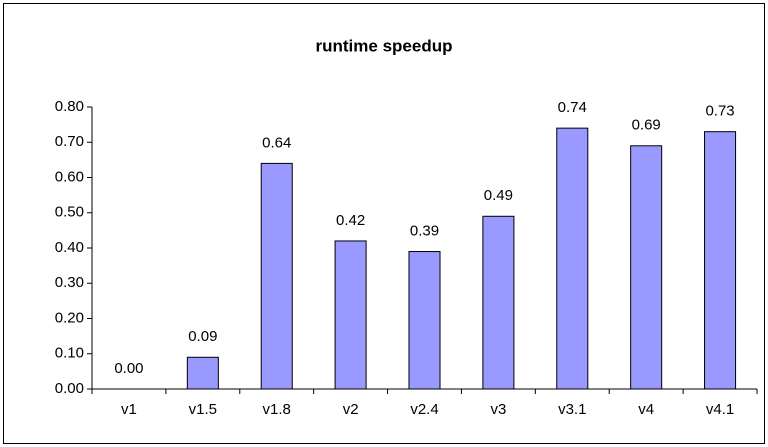  What do you see at coordinates (69, 282) in the screenshot?
I see `y-tick-label: 0.30` at bounding box center [69, 282].